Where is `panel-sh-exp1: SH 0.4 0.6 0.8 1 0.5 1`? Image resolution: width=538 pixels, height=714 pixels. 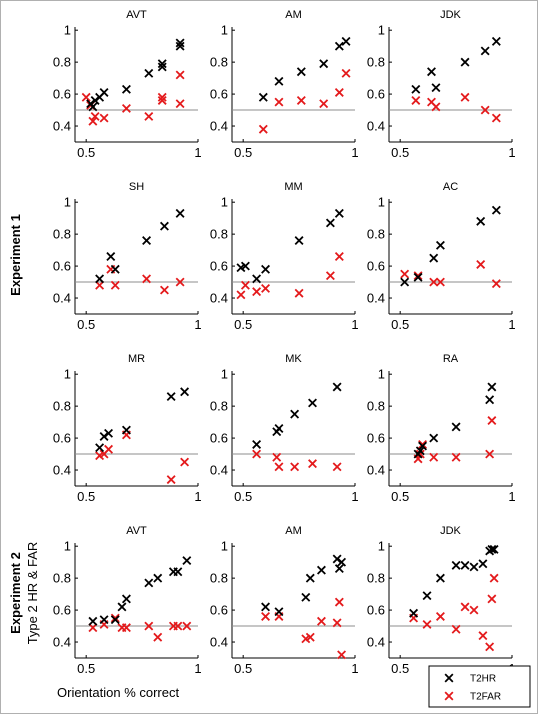 panel-sh-exp1: SH 0.4 0.6 0.8 1 0.5 1 is located at coordinates (127, 256).